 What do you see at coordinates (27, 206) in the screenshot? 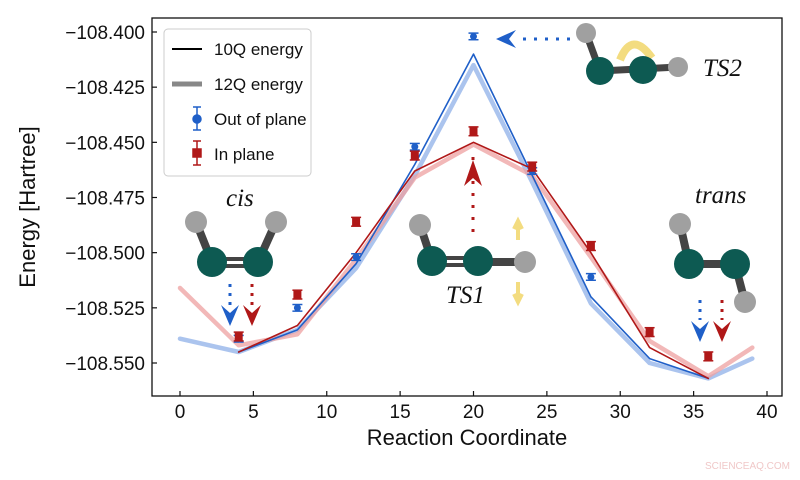
I see `y-axis-label: Energy [Hartree]` at bounding box center [27, 206].